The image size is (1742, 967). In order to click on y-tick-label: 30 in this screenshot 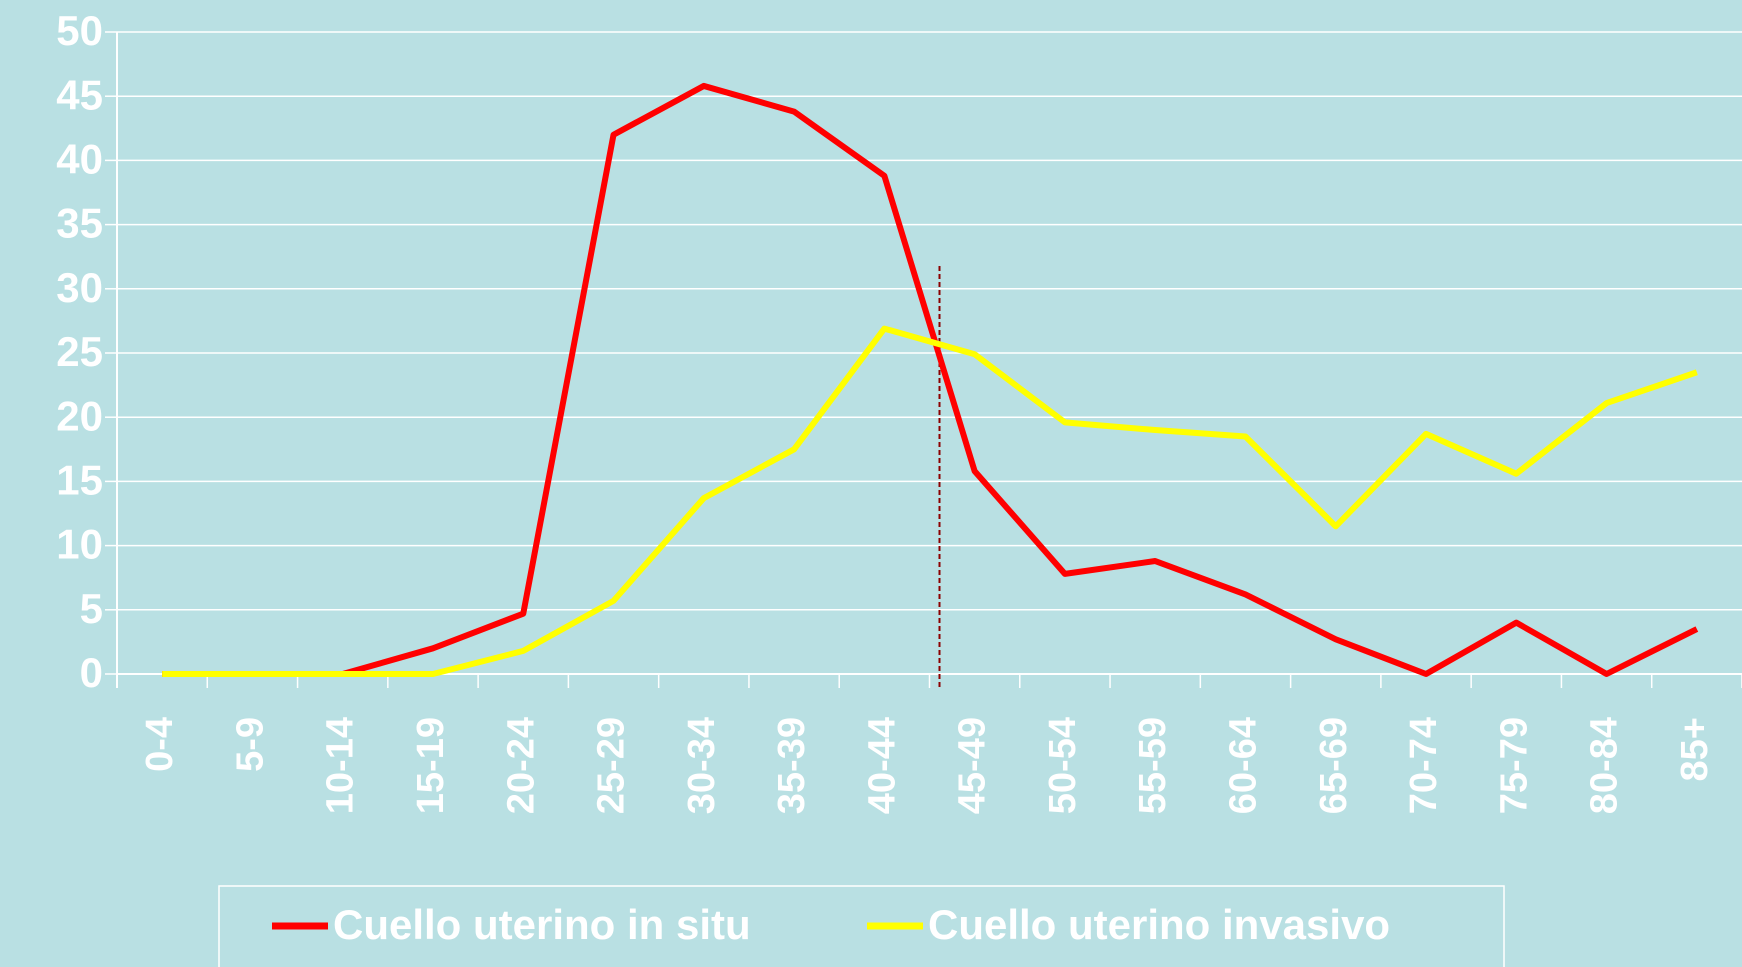, I will do `click(79, 287)`.